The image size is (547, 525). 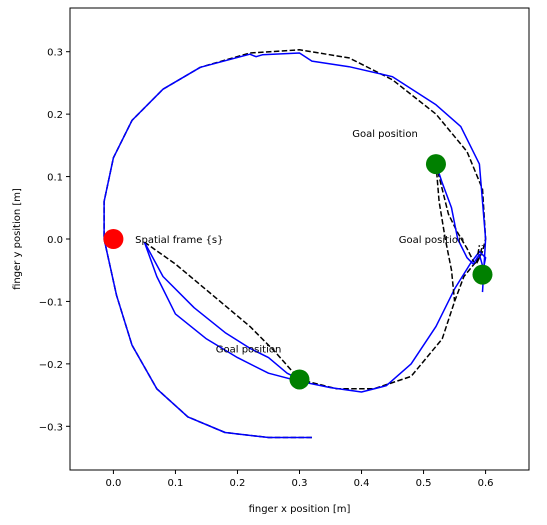 What do you see at coordinates (432, 240) in the screenshot?
I see `goal-label-2: Goal position` at bounding box center [432, 240].